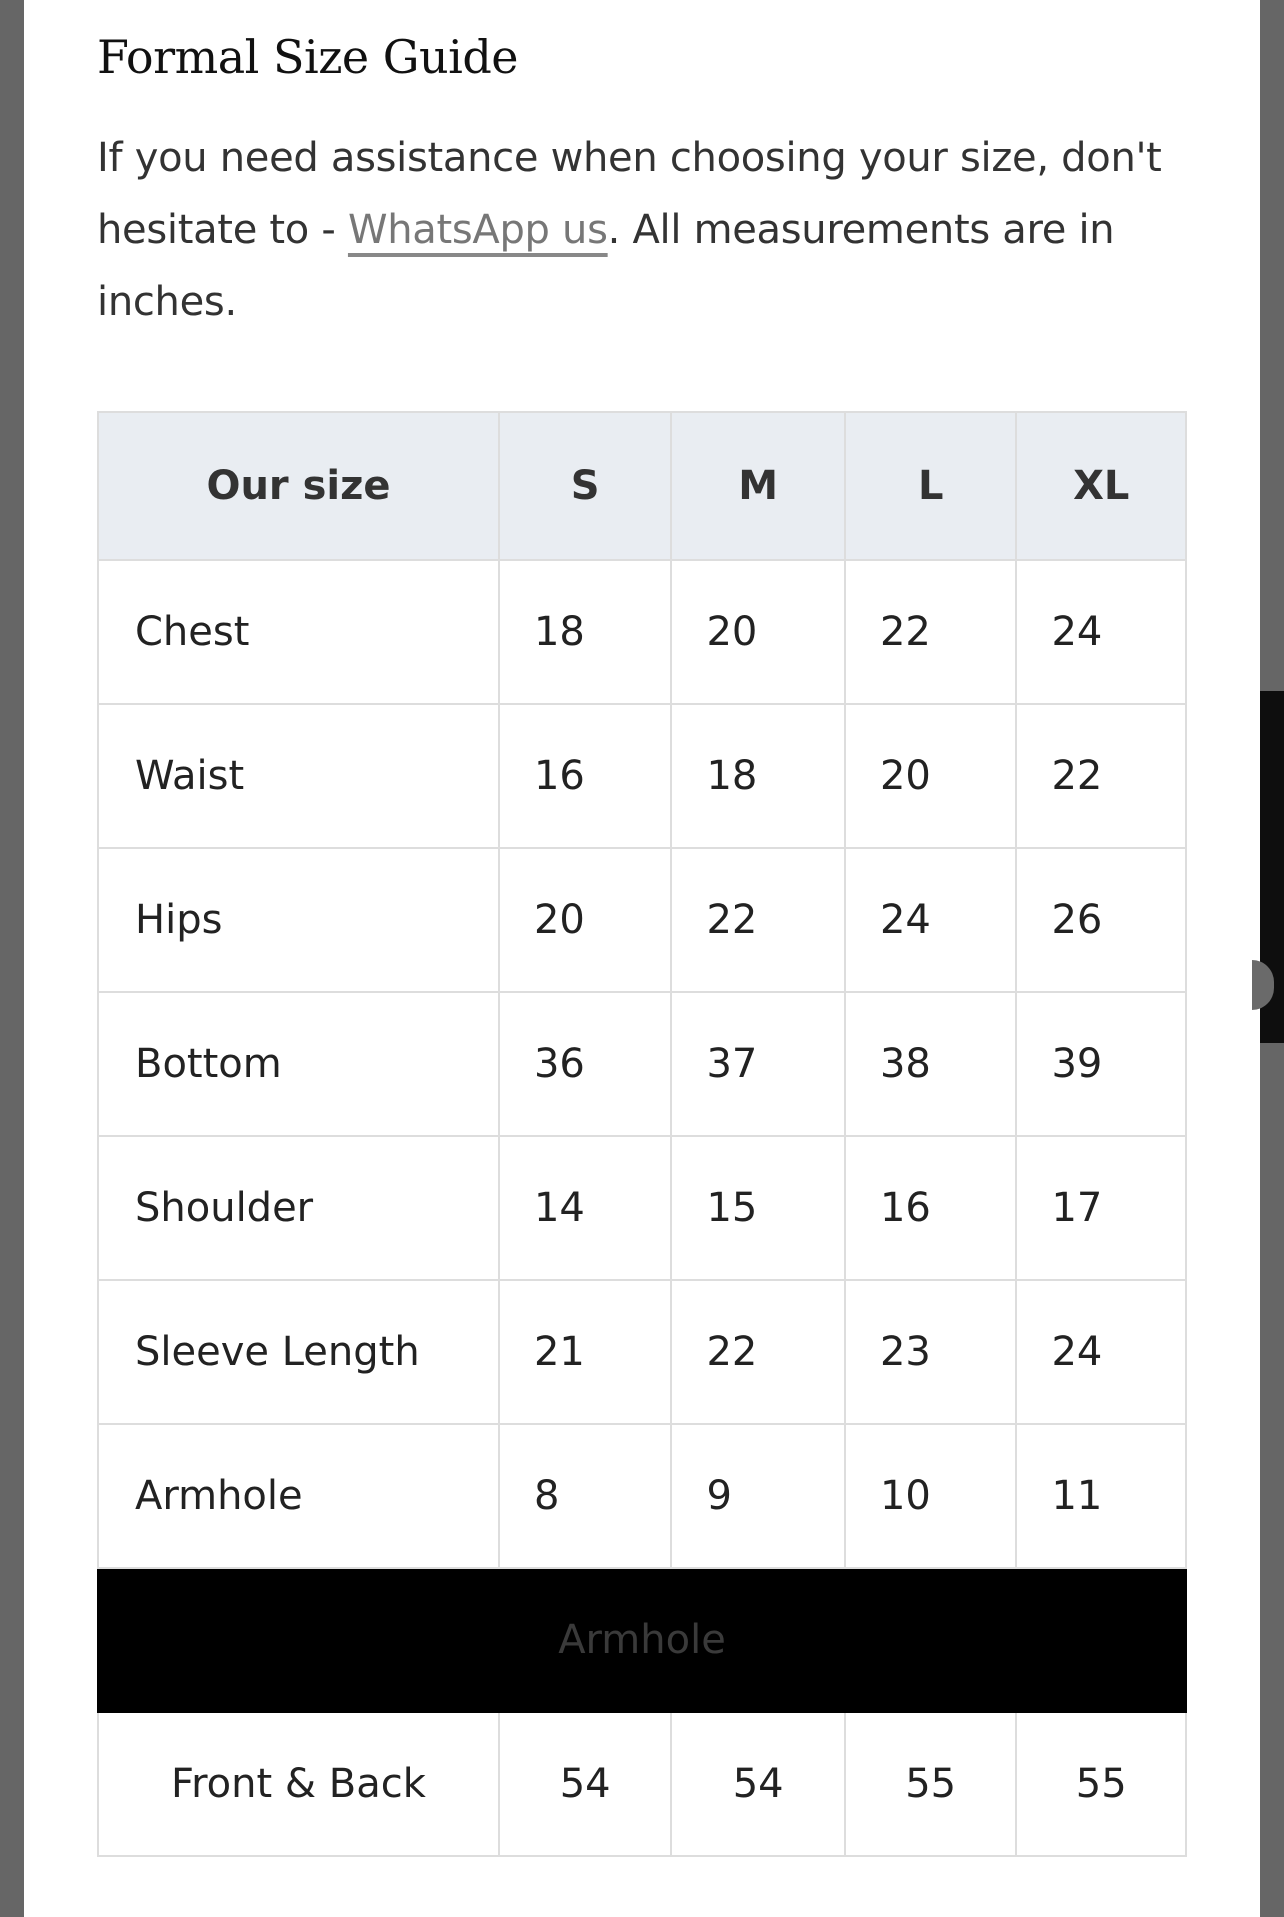  Describe the element at coordinates (585, 1352) in the screenshot. I see `table-cell: 21` at that location.